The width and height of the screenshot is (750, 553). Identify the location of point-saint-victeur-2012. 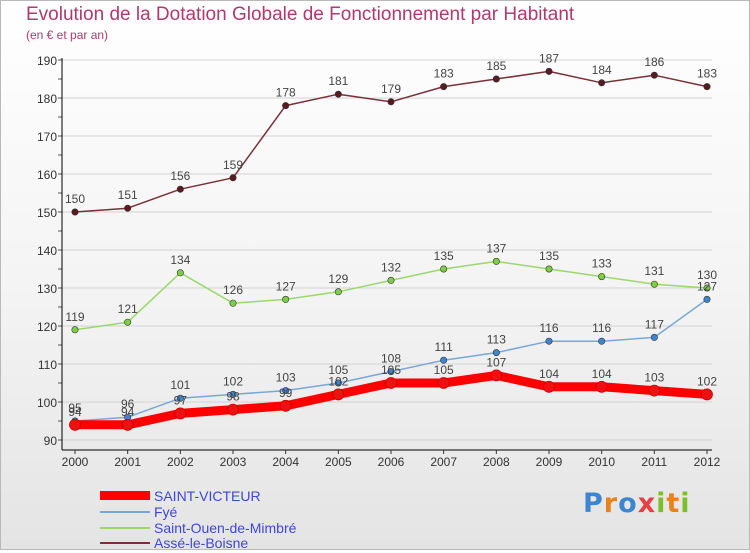
(707, 394).